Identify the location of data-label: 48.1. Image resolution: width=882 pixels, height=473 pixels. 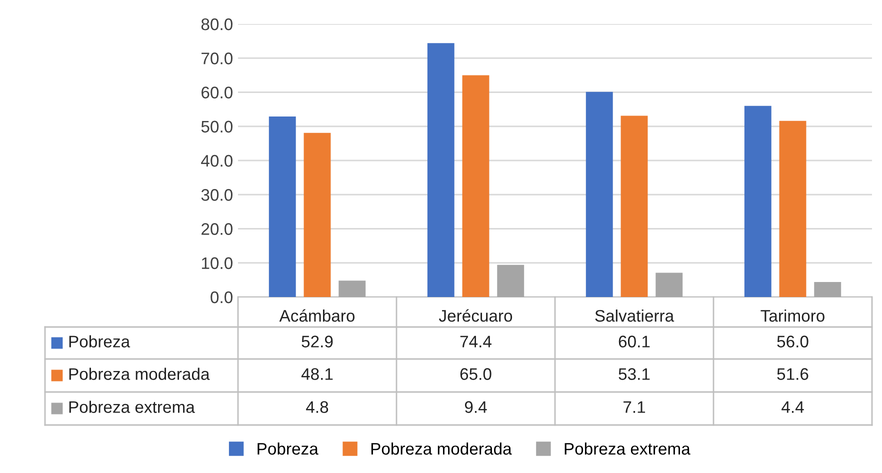
(317, 374).